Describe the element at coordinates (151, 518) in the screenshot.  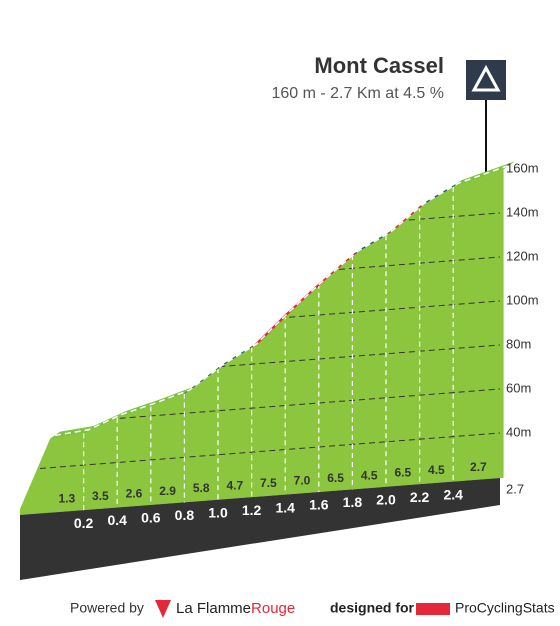
I see `x-tick-label: 0.6` at that location.